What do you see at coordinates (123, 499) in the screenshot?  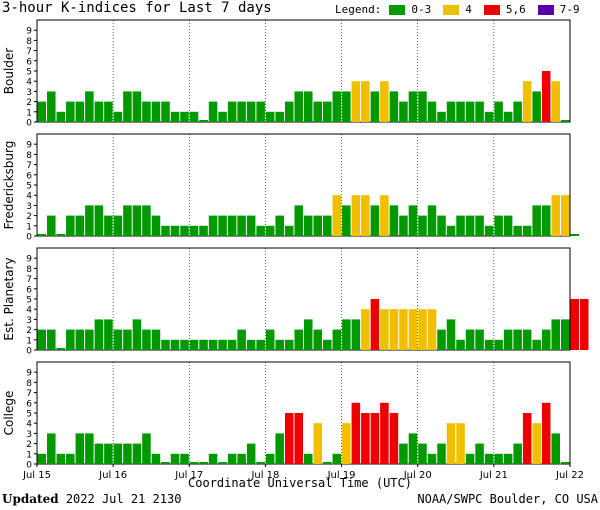 I see `updated-value: 2022 Jul 21 2130` at bounding box center [123, 499].